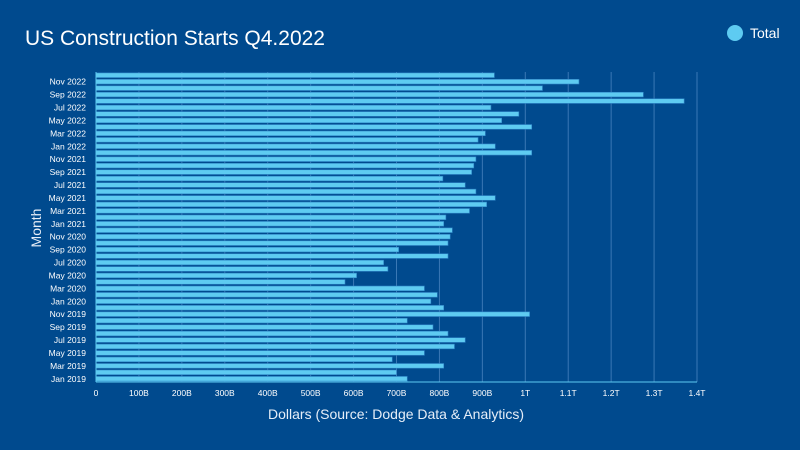 Image resolution: width=800 pixels, height=450 pixels. What do you see at coordinates (96, 393) in the screenshot?
I see `x-tick-label: 0` at bounding box center [96, 393].